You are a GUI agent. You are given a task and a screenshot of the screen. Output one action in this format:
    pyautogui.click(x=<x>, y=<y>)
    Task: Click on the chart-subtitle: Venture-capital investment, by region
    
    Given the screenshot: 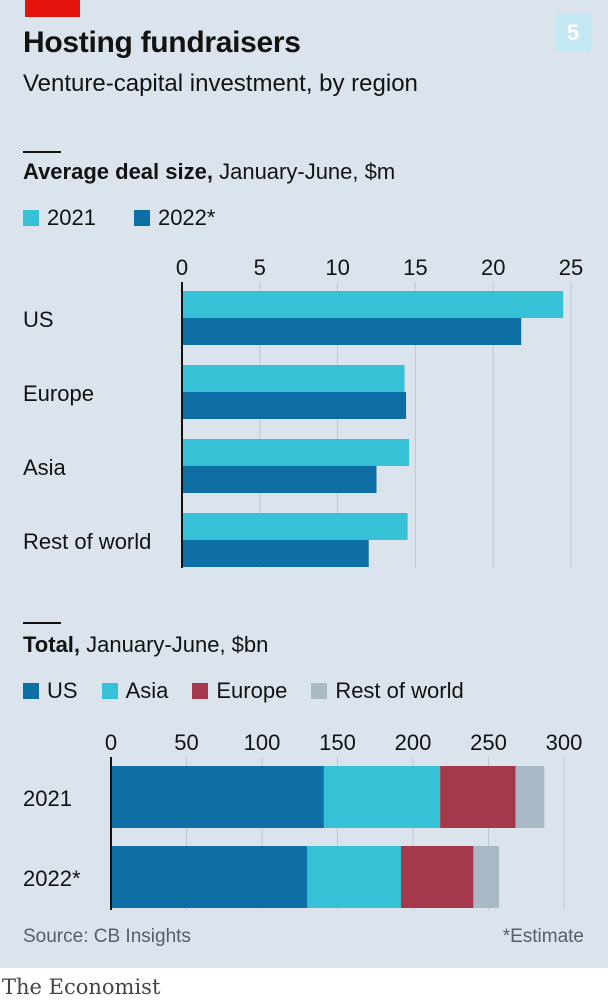 What is the action you would take?
    pyautogui.click(x=220, y=83)
    